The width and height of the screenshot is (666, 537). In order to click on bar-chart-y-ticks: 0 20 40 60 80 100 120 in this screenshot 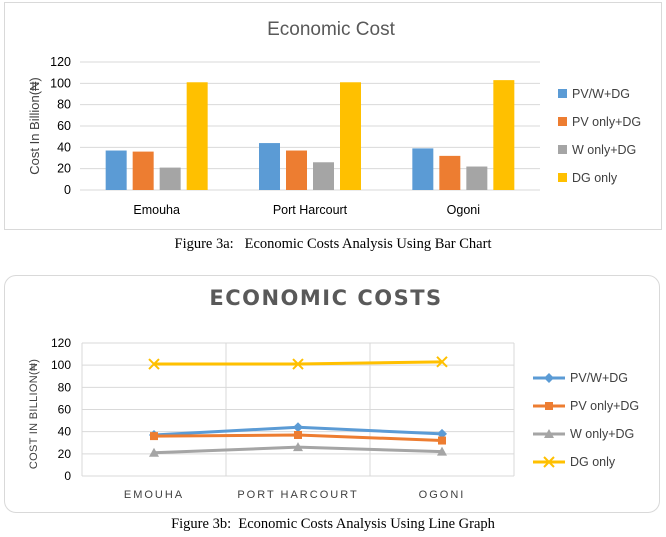, I will do `click(60, 126)`.